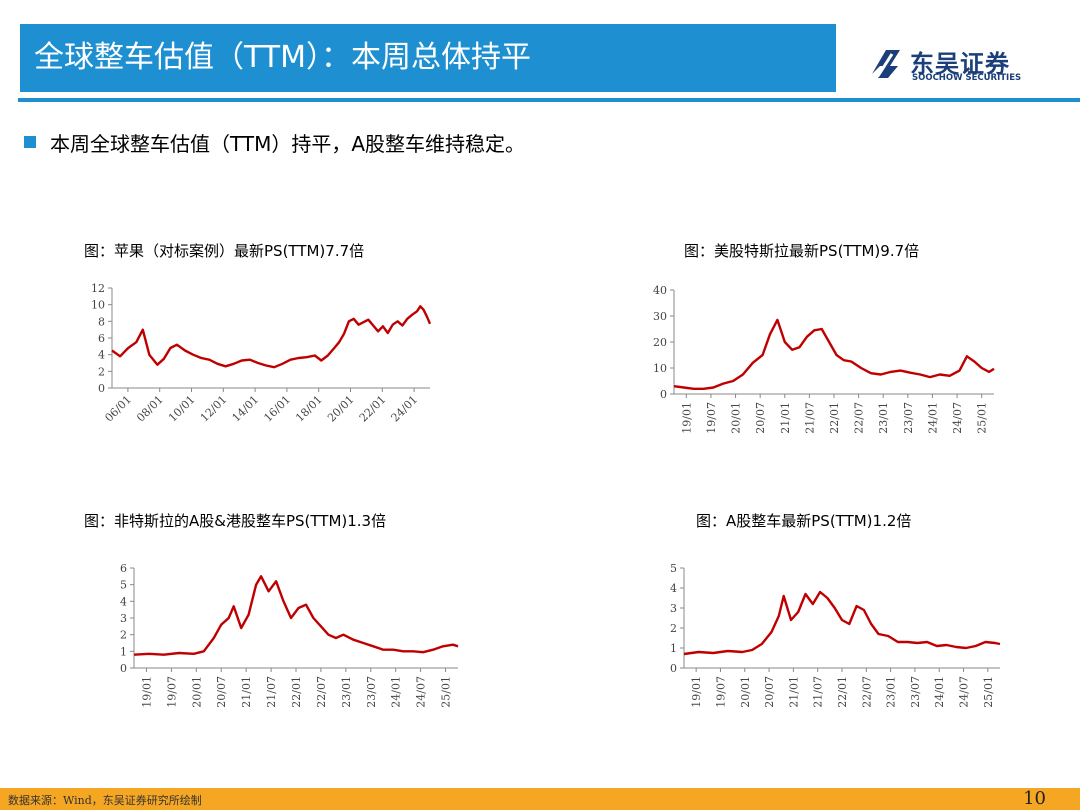 The height and width of the screenshot is (810, 1080). What do you see at coordinates (660, 342) in the screenshot?
I see `y-tick-label: 20` at bounding box center [660, 342].